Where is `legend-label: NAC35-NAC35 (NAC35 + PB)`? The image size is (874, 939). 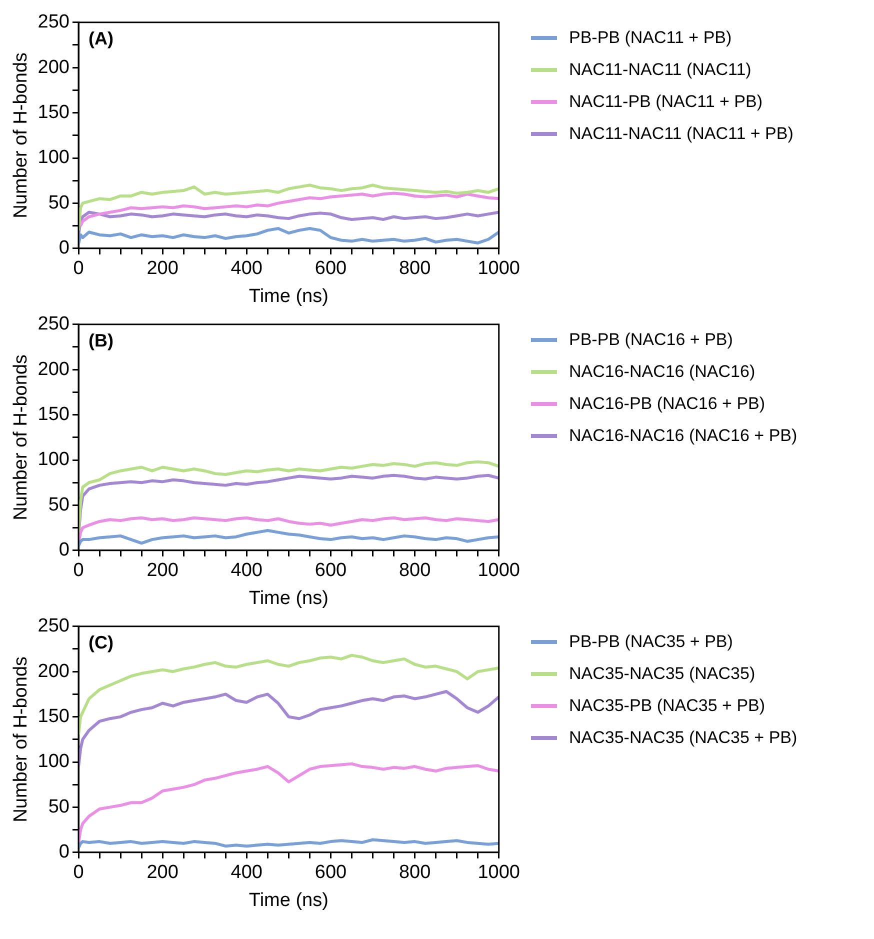
legend-label: NAC35-NAC35 (NAC35 + PB) is located at coordinates (683, 738).